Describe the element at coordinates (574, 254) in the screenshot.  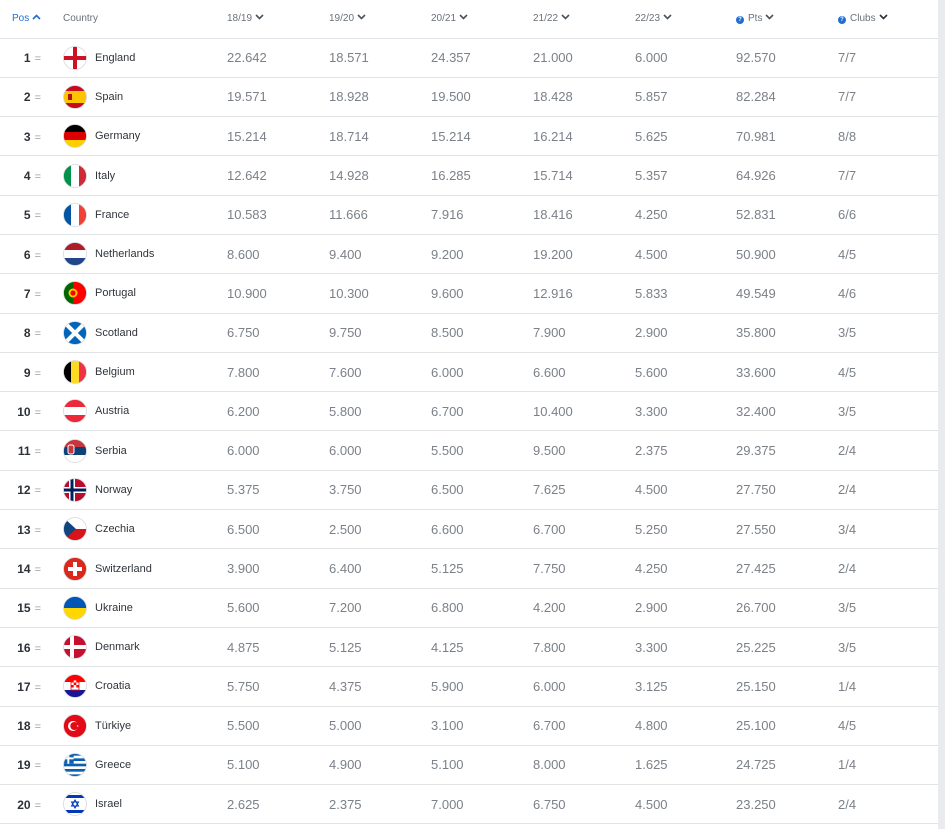
I see `season-score-cell: 19.200` at that location.